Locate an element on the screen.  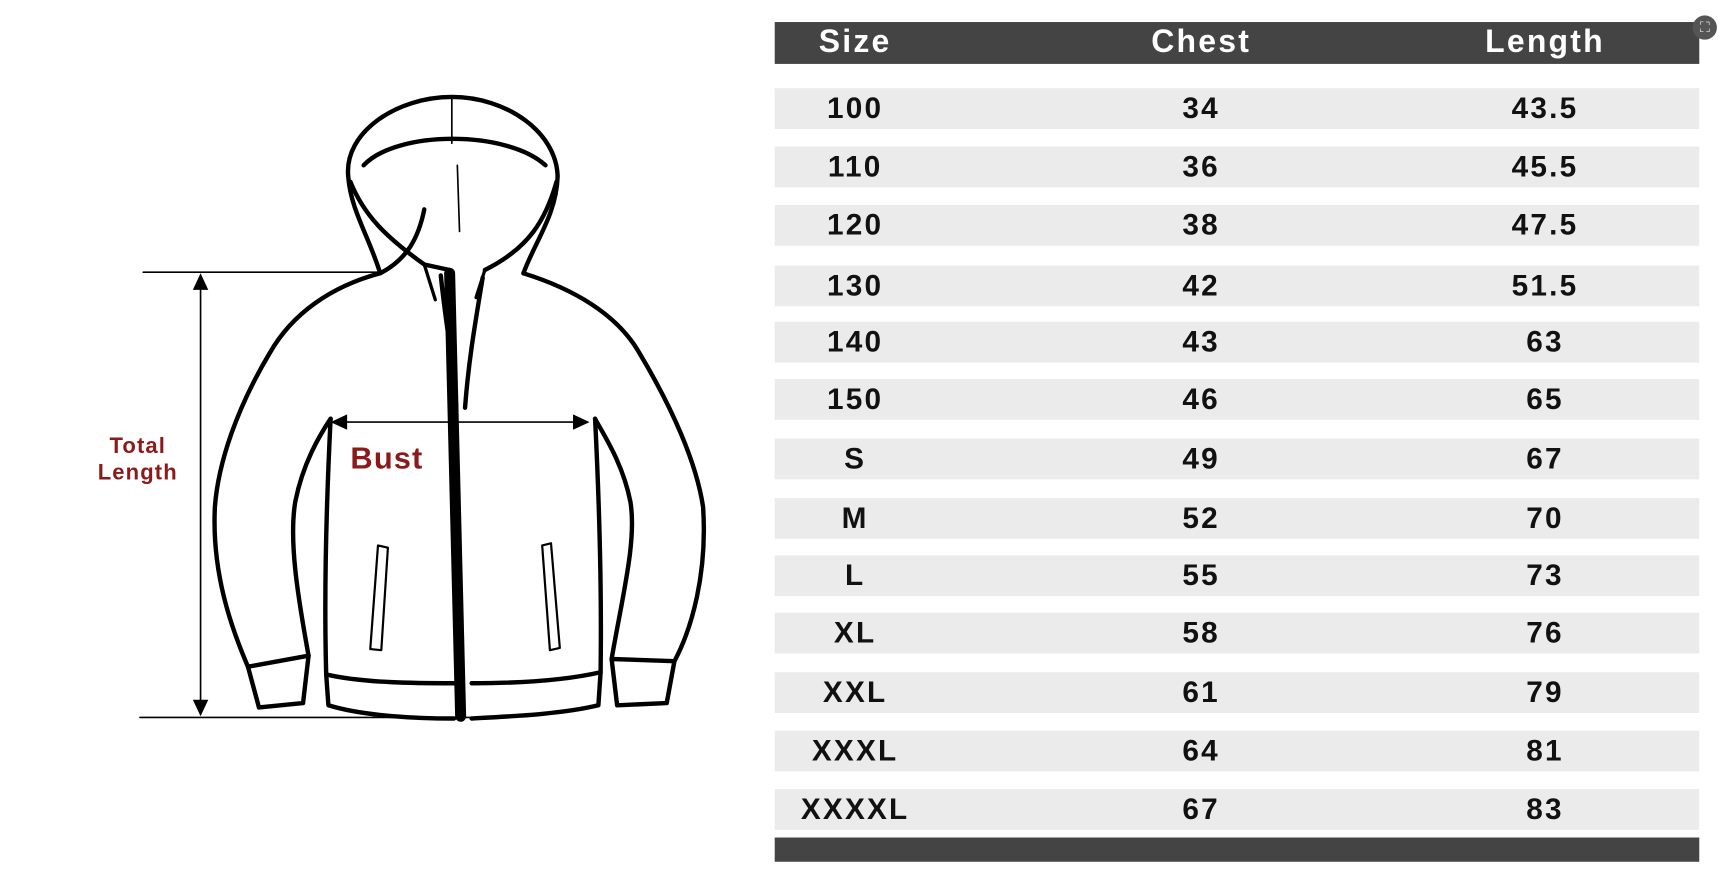
cell-chest: 42 is located at coordinates (1201, 285).